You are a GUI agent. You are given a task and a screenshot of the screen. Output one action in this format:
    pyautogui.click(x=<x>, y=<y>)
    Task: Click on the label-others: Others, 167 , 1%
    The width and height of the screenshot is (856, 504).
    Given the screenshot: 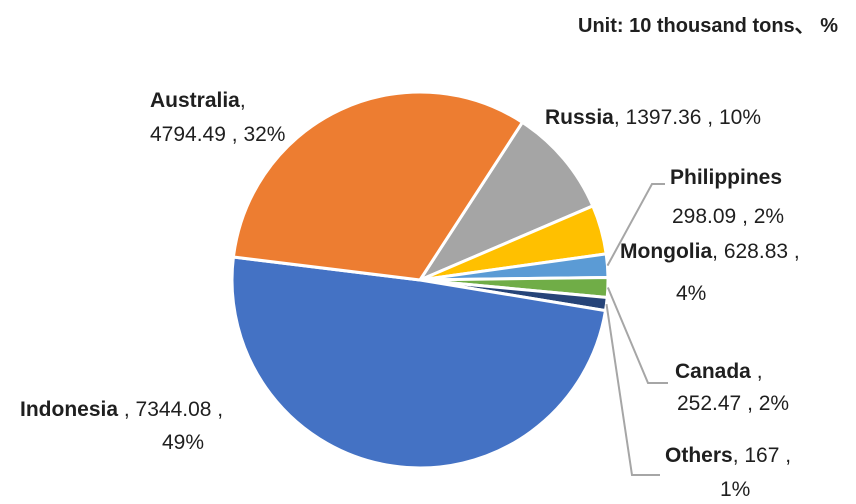 What is the action you would take?
    pyautogui.click(x=731, y=472)
    